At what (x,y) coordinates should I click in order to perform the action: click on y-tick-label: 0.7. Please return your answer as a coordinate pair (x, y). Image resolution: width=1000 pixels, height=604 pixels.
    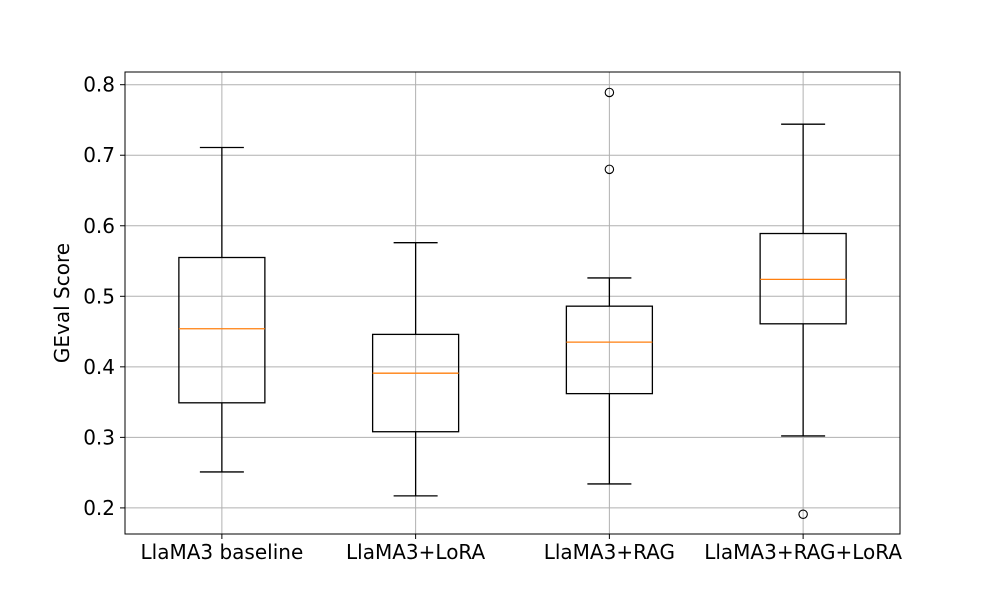
    Looking at the image, I should click on (99, 155).